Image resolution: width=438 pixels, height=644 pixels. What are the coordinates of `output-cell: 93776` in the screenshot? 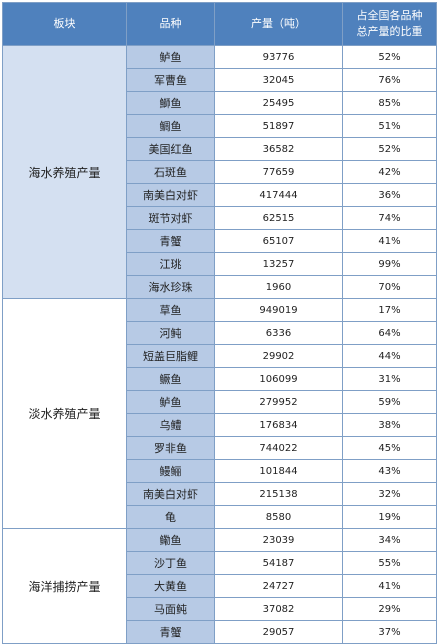 It's located at (278, 57).